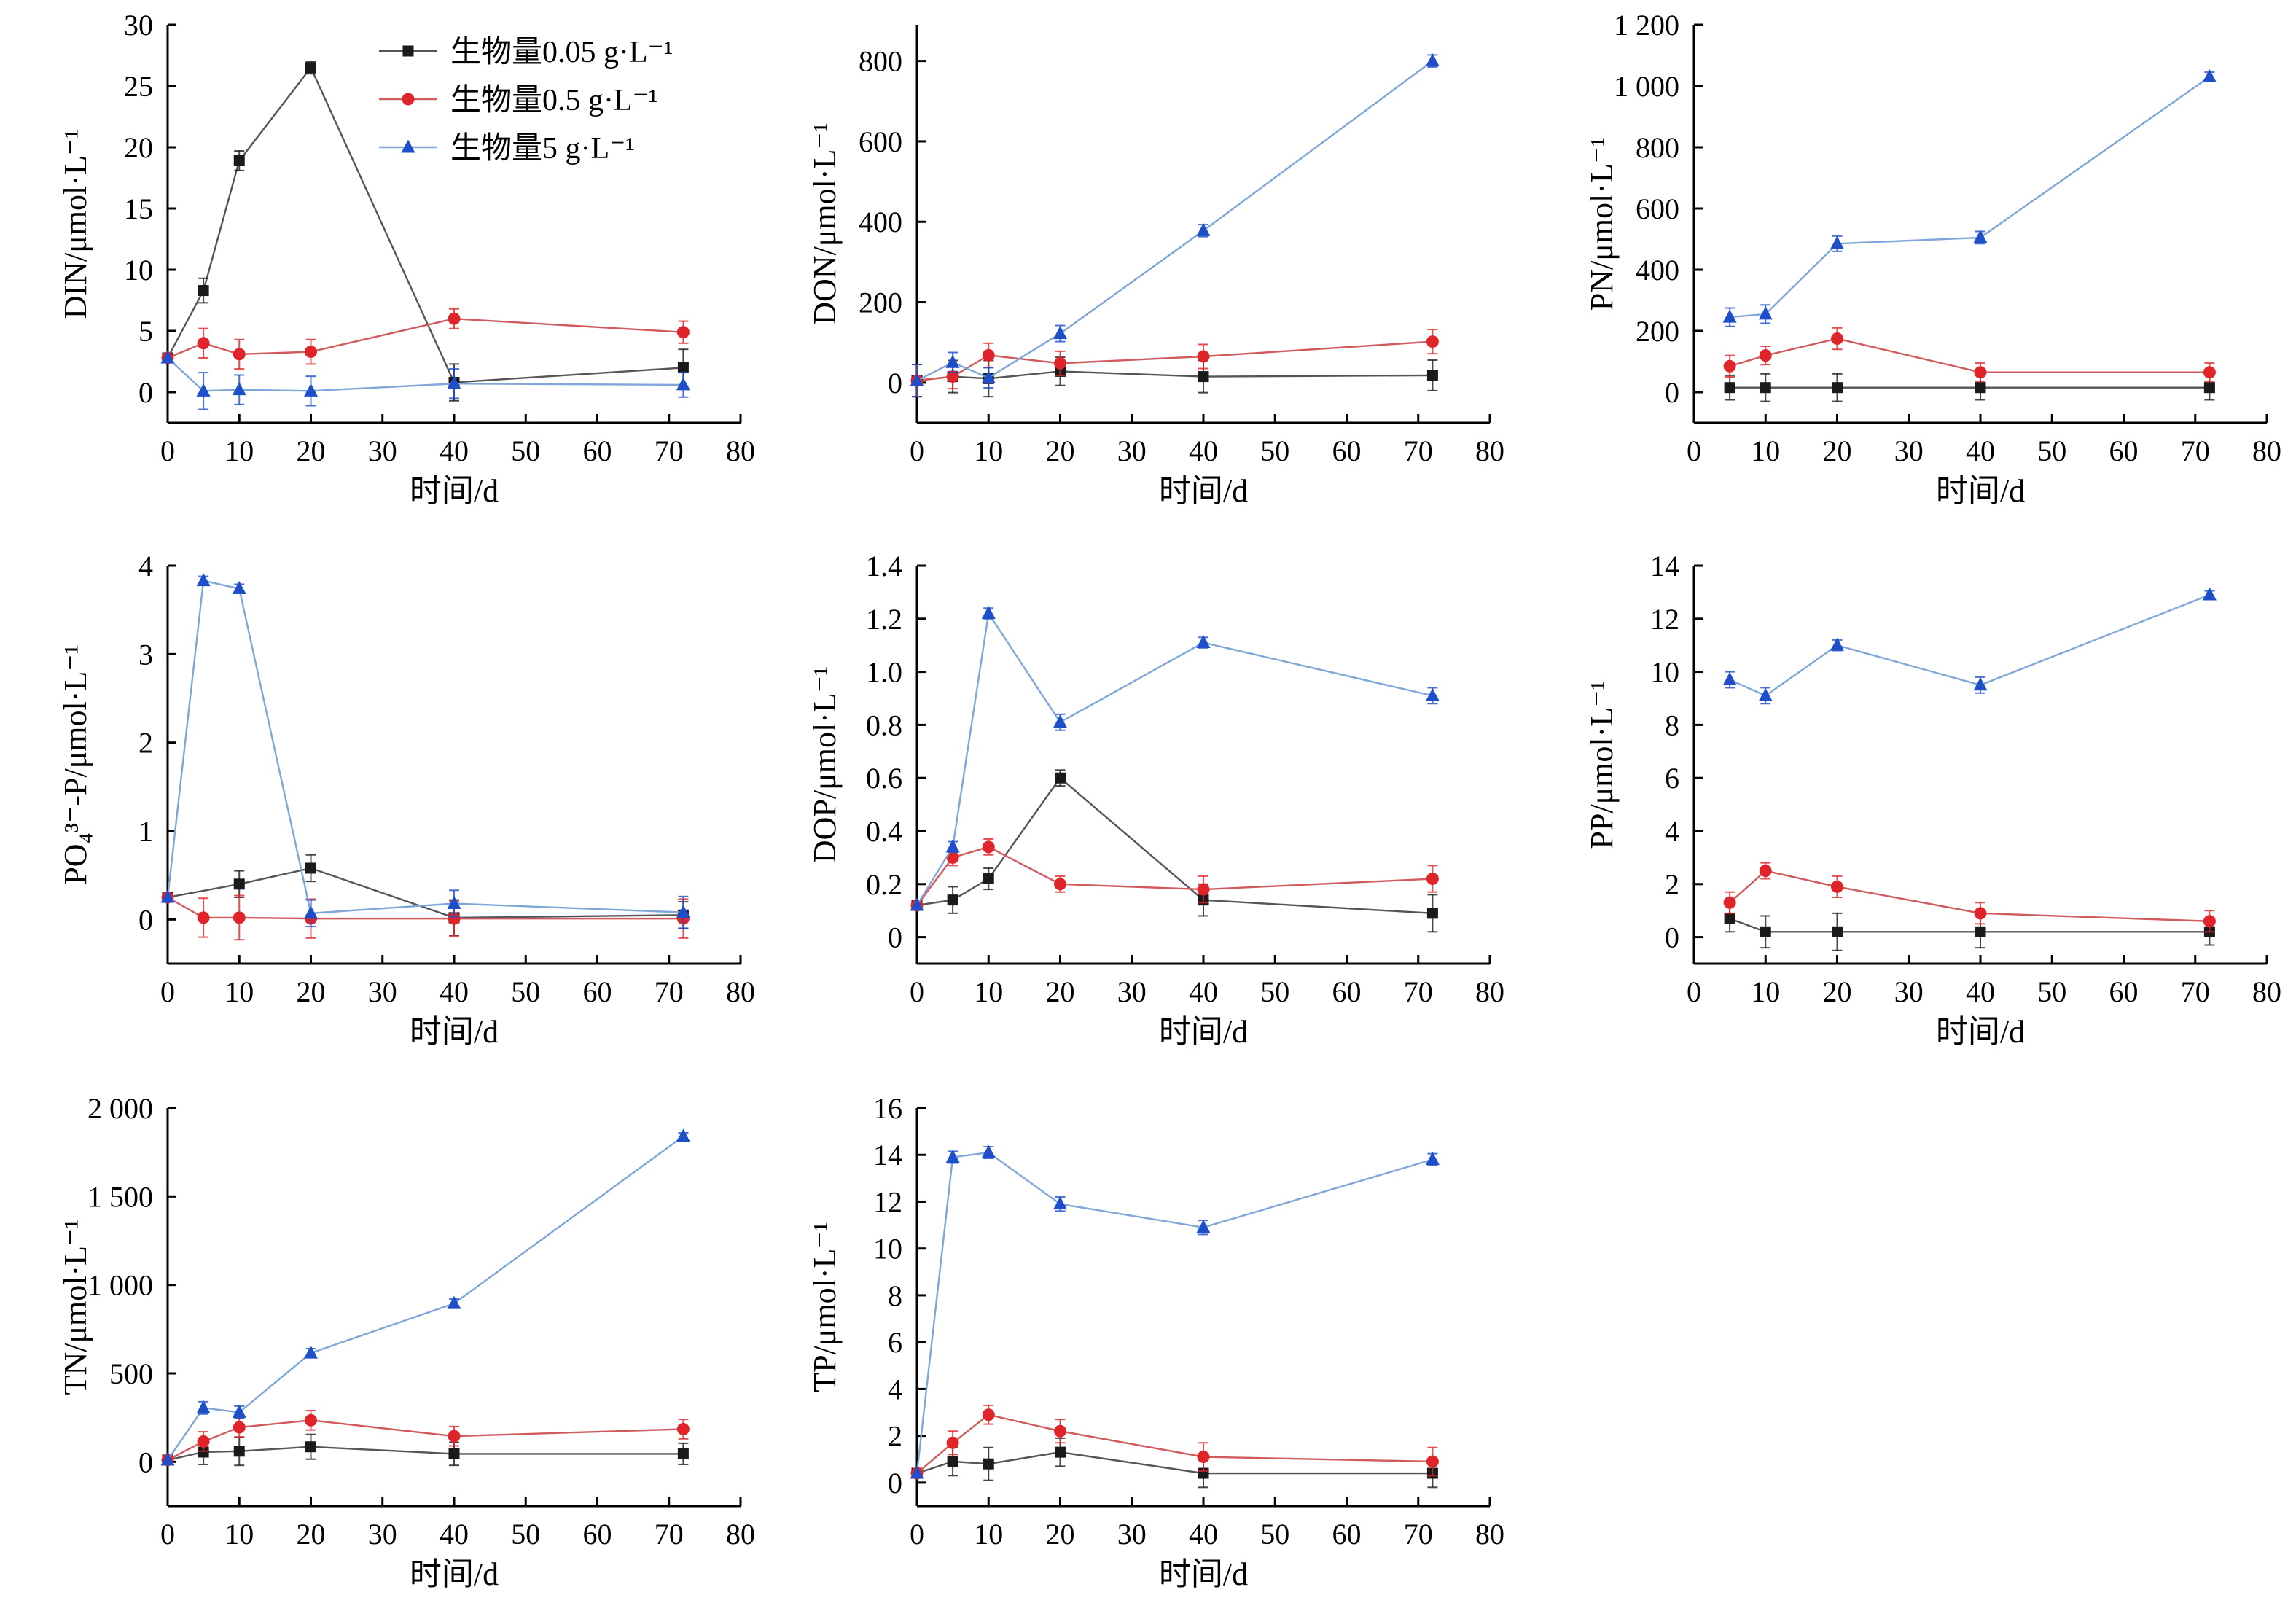 The image size is (2296, 1603). What do you see at coordinates (383, 1534) in the screenshot?
I see `x-tick-label: 30` at bounding box center [383, 1534].